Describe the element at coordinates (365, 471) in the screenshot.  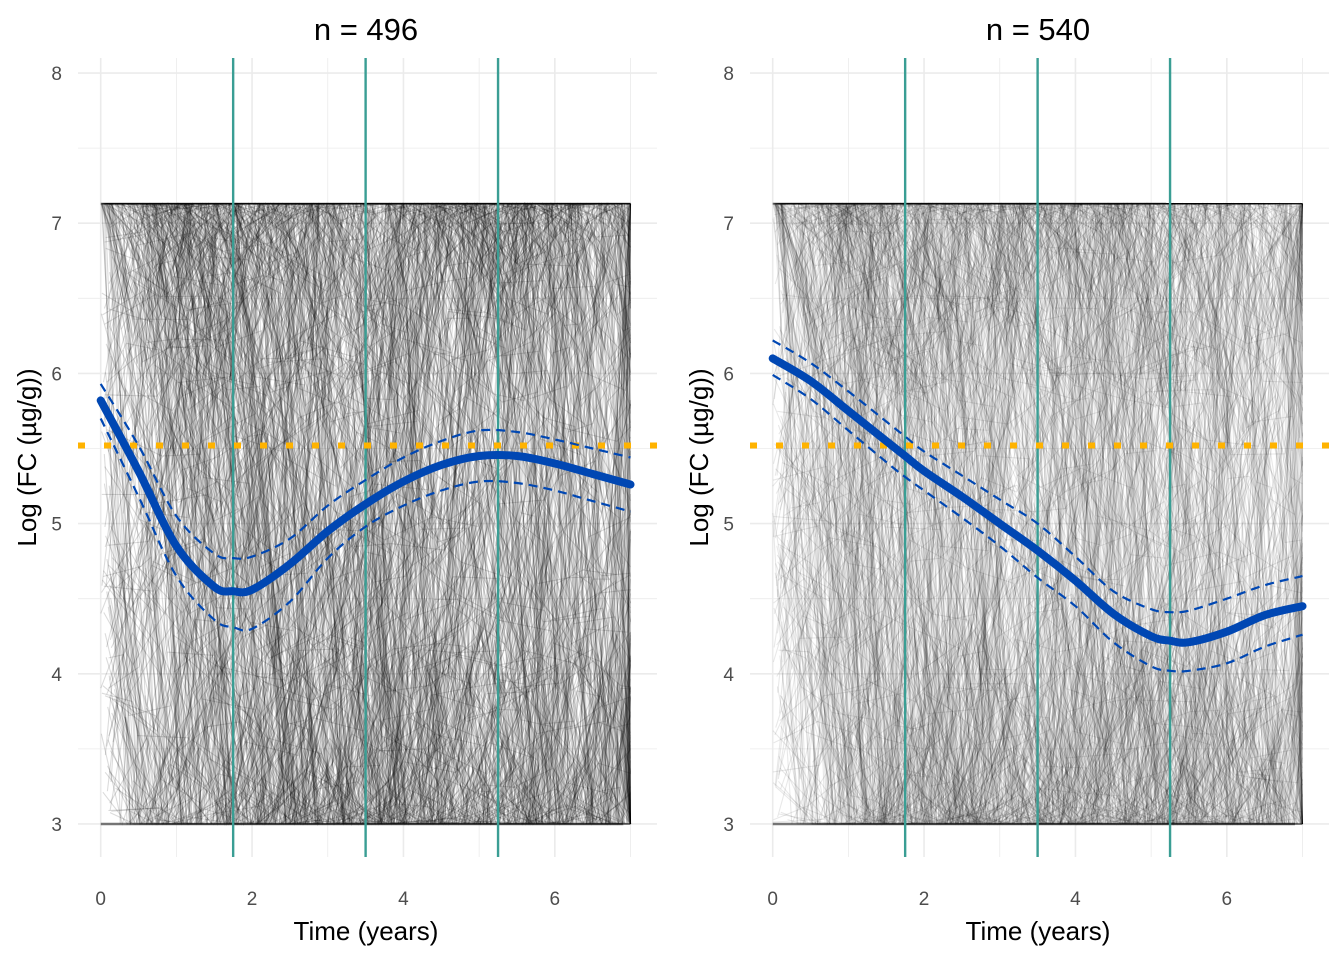
I see `ci-upper` at that location.